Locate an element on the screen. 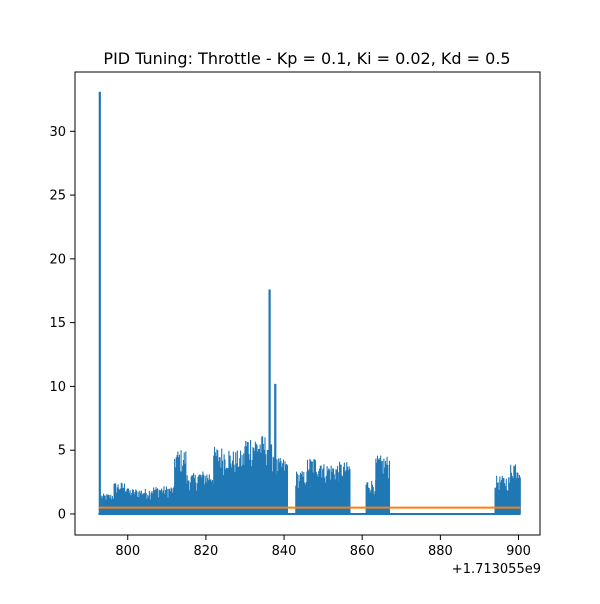  x-tick-label: 820 is located at coordinates (205, 551).